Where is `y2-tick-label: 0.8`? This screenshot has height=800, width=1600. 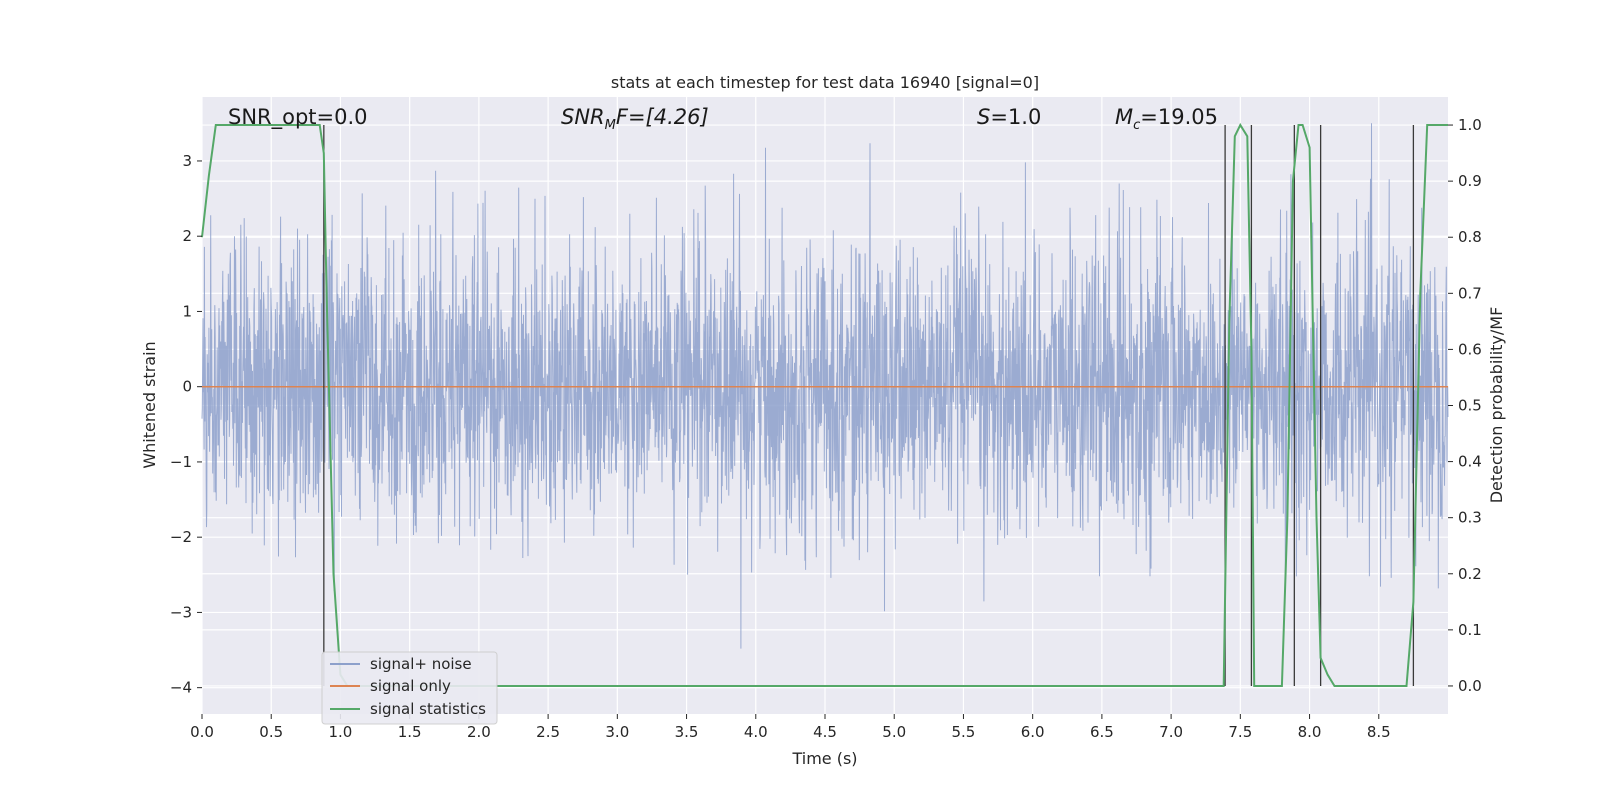
y2-tick-label: 0.8 is located at coordinates (1470, 237).